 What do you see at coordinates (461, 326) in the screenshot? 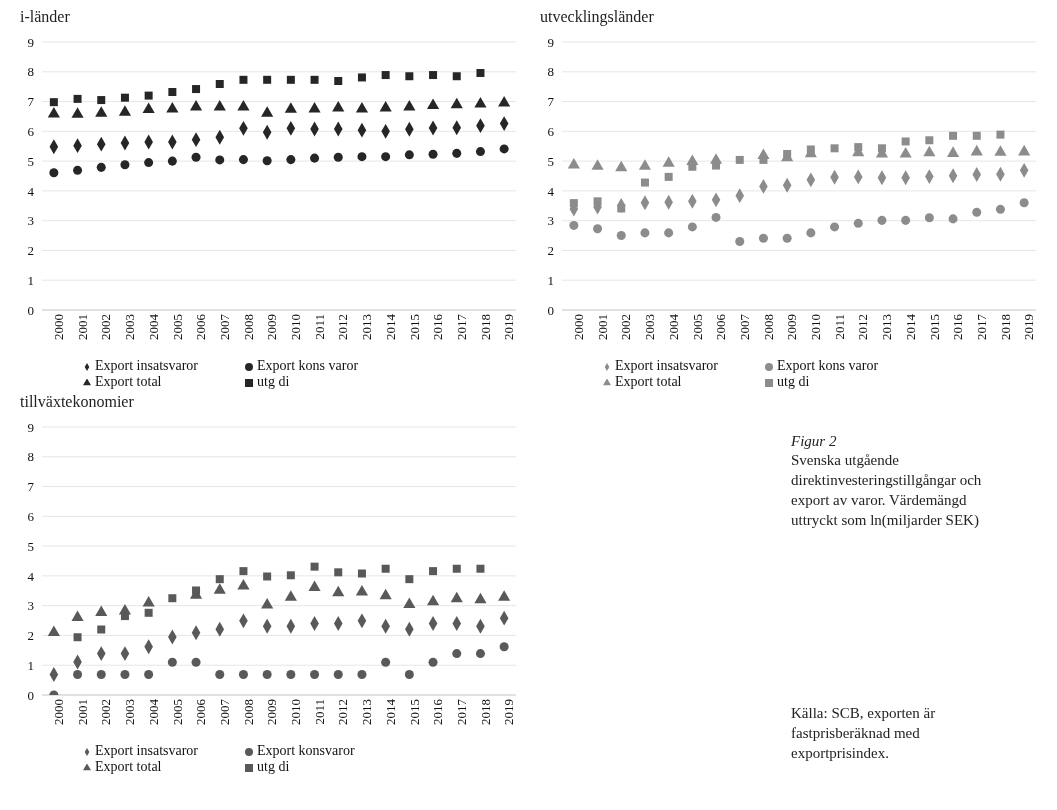
I see `x-tick-label: 2017` at bounding box center [461, 326].